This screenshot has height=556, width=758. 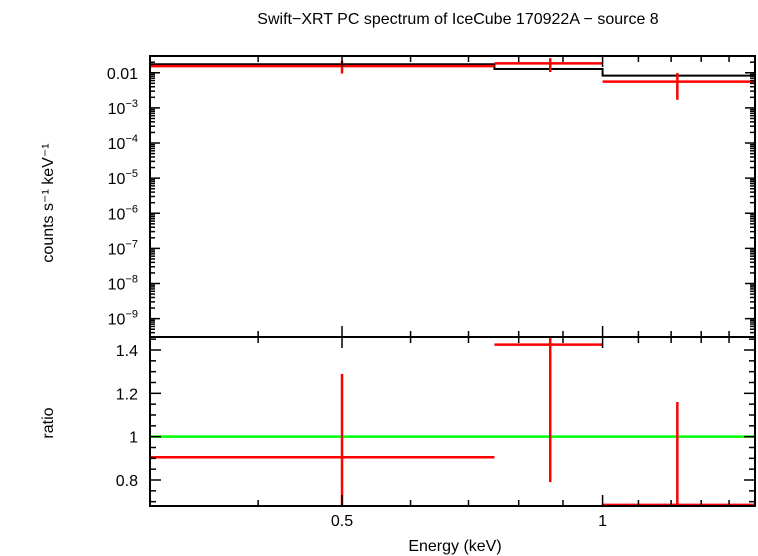 I want to click on top-y-axis-label: counts s⁻¹ keV⁻¹, so click(x=48, y=202).